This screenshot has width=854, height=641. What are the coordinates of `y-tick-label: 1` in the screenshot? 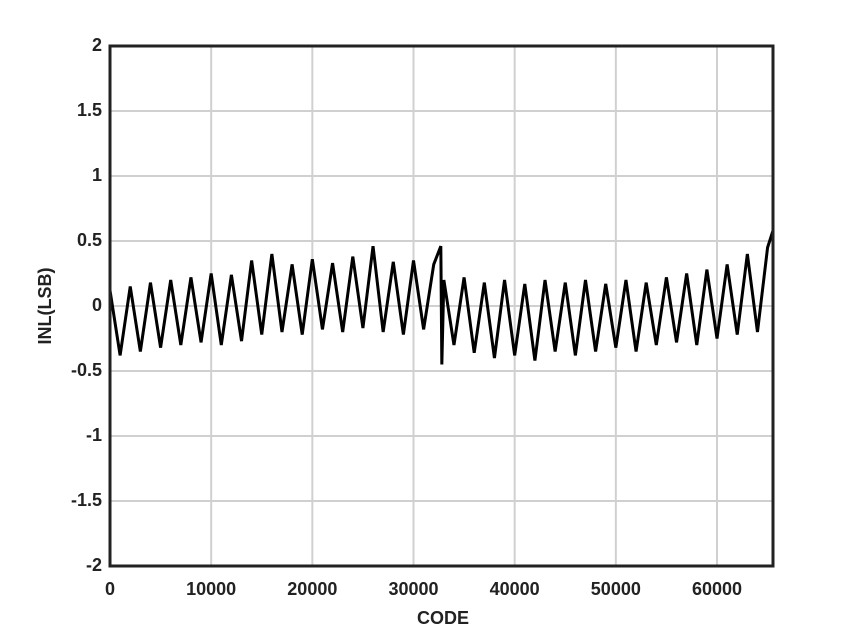 It's located at (97, 175).